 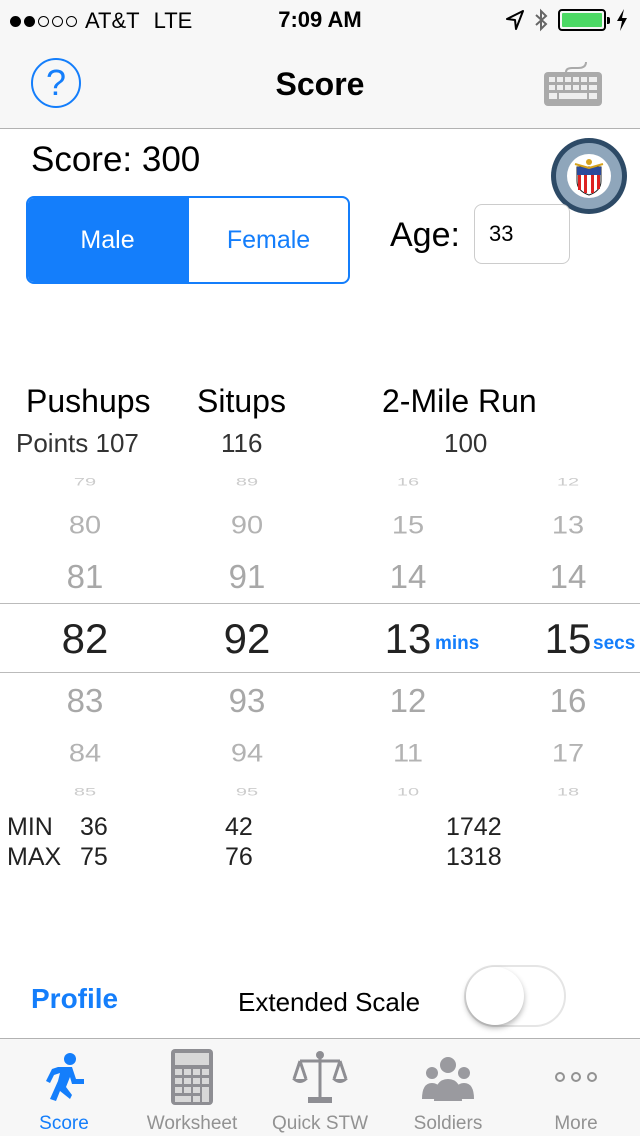 I want to click on pushups-header: Pushups, so click(x=88, y=401).